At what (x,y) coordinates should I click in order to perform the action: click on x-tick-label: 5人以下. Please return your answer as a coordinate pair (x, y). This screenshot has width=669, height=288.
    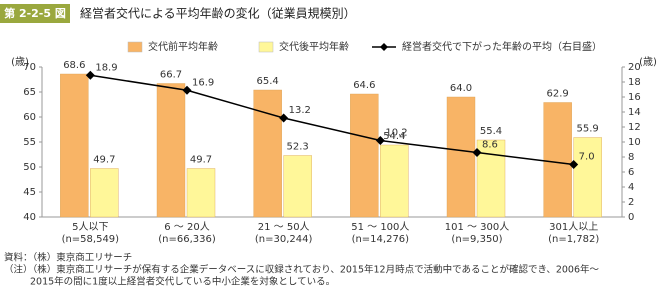
    Looking at the image, I should click on (90, 227).